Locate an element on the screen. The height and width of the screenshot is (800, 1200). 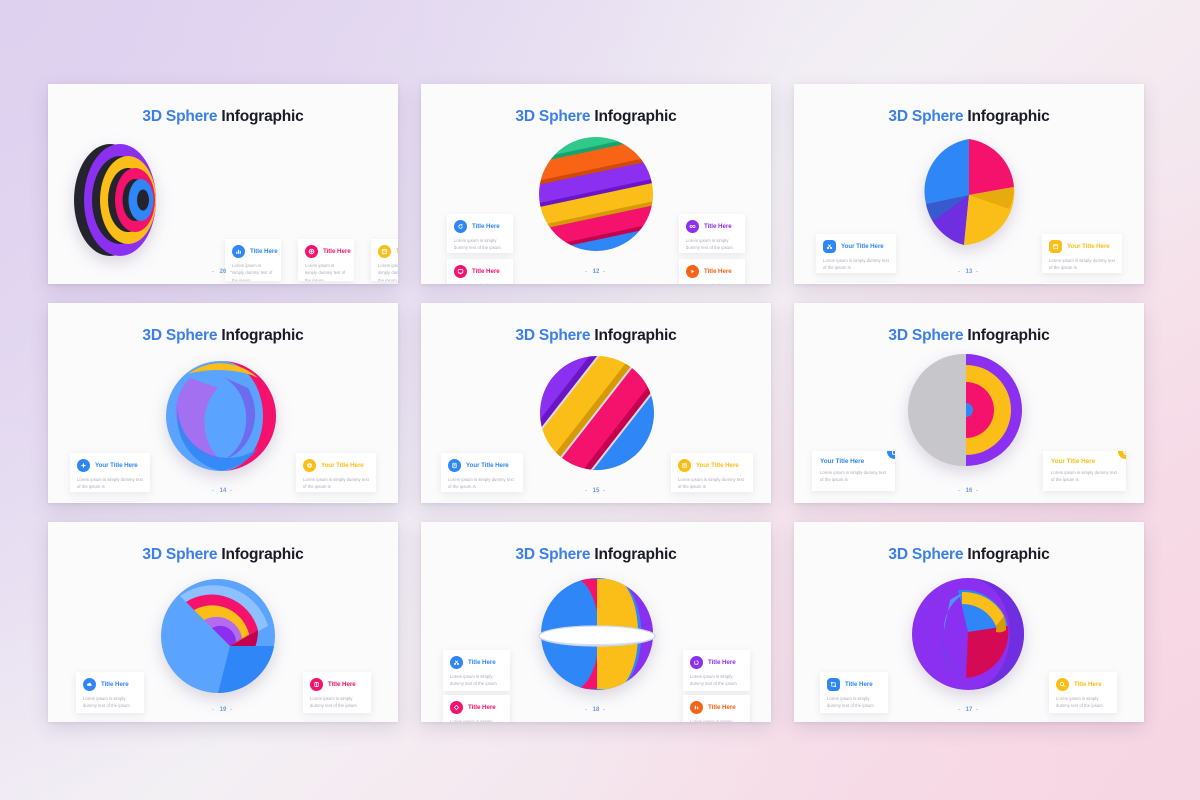
artwork-diagonal-slice-sphere is located at coordinates (597, 413).